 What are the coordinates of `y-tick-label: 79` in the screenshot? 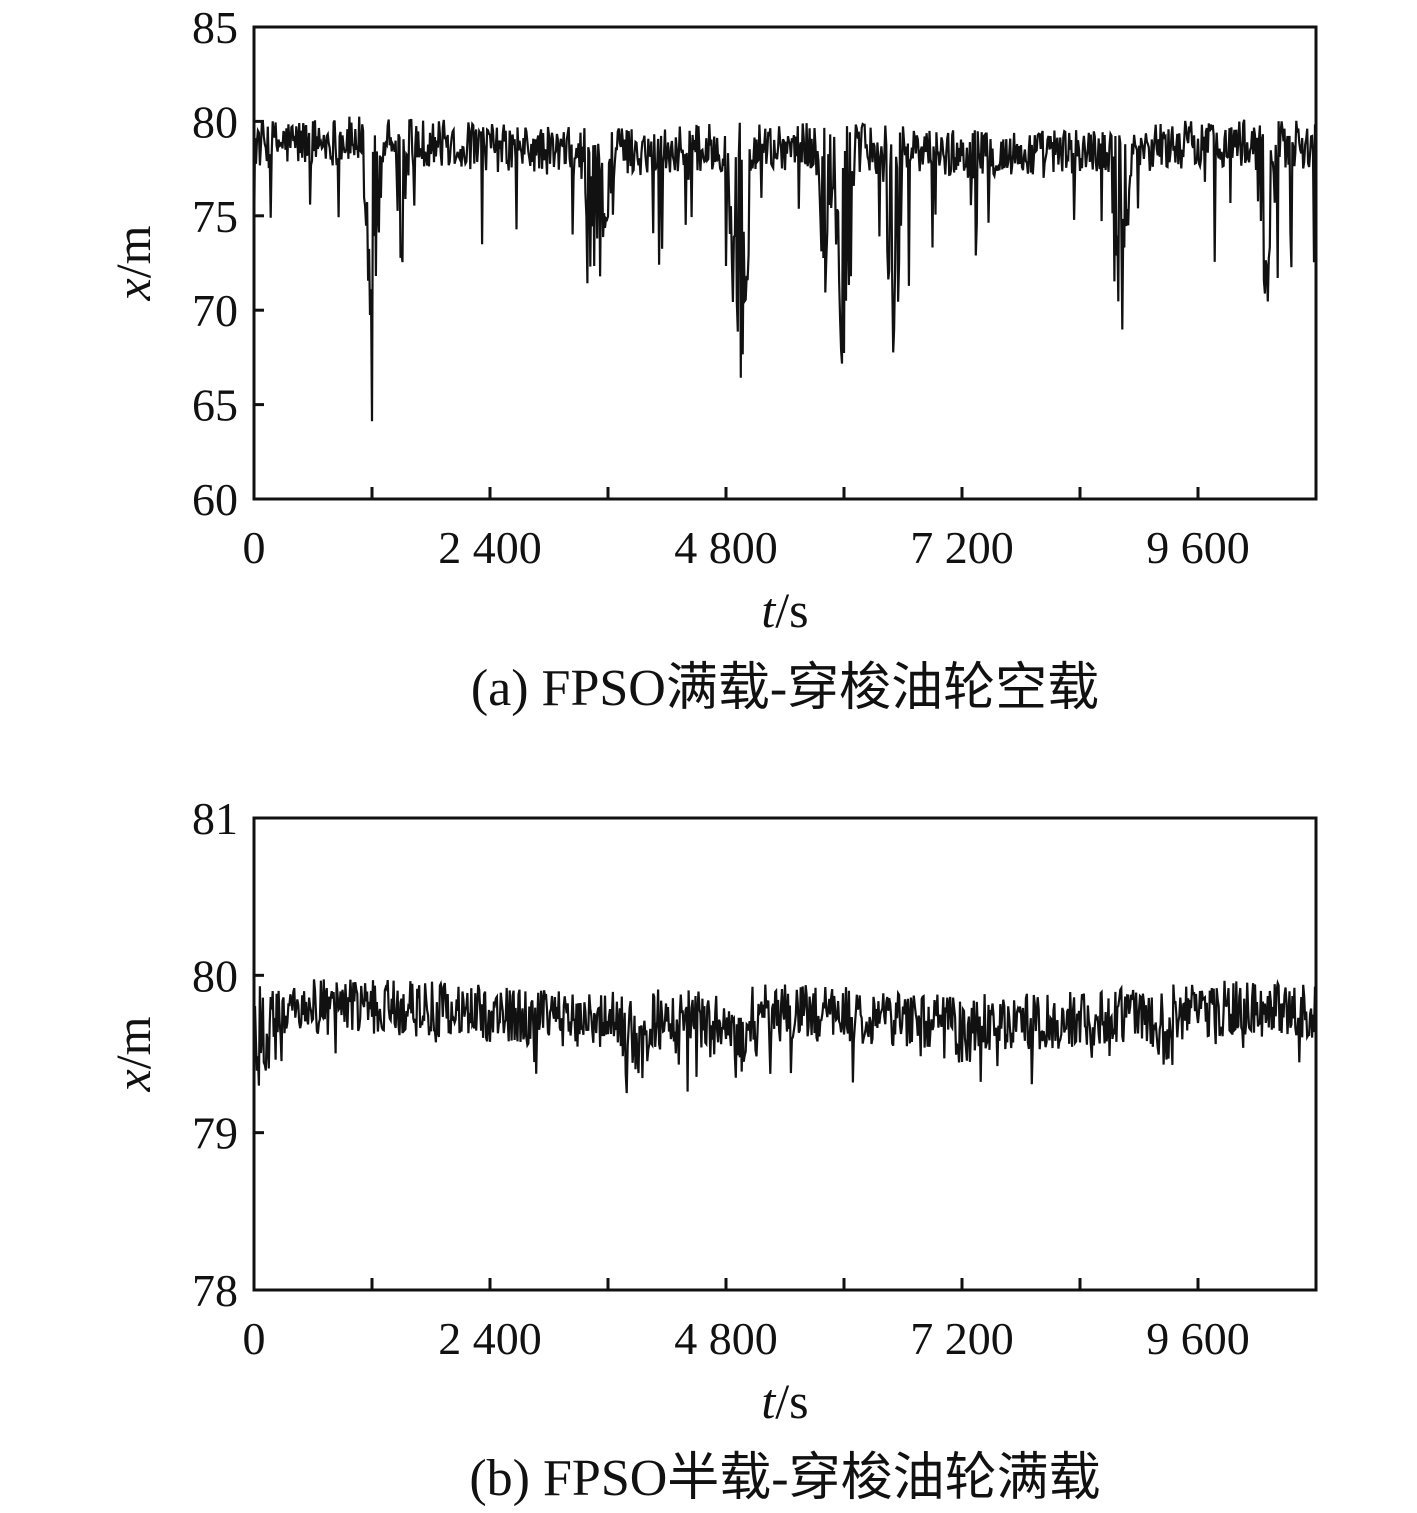 It's located at (215, 1133).